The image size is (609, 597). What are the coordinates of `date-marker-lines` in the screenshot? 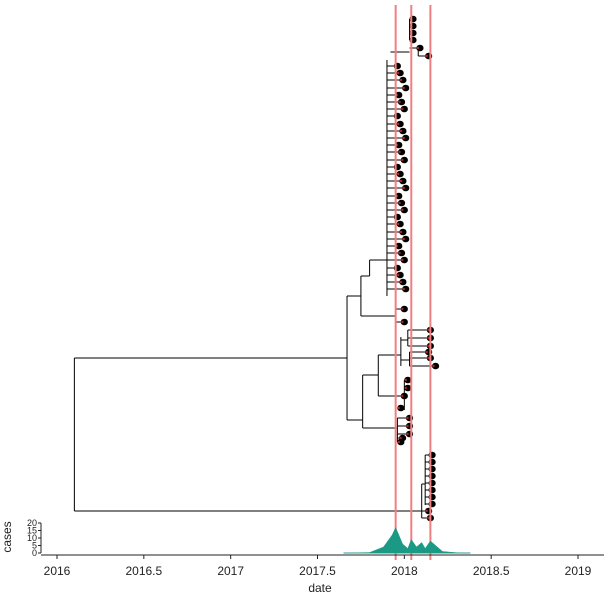 It's located at (413, 282).